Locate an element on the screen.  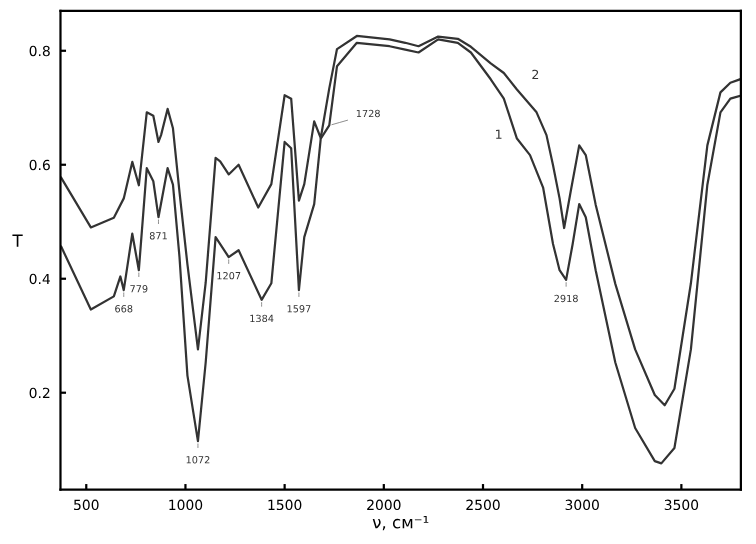
y-axis-title: T is located at coordinates (17, 240).